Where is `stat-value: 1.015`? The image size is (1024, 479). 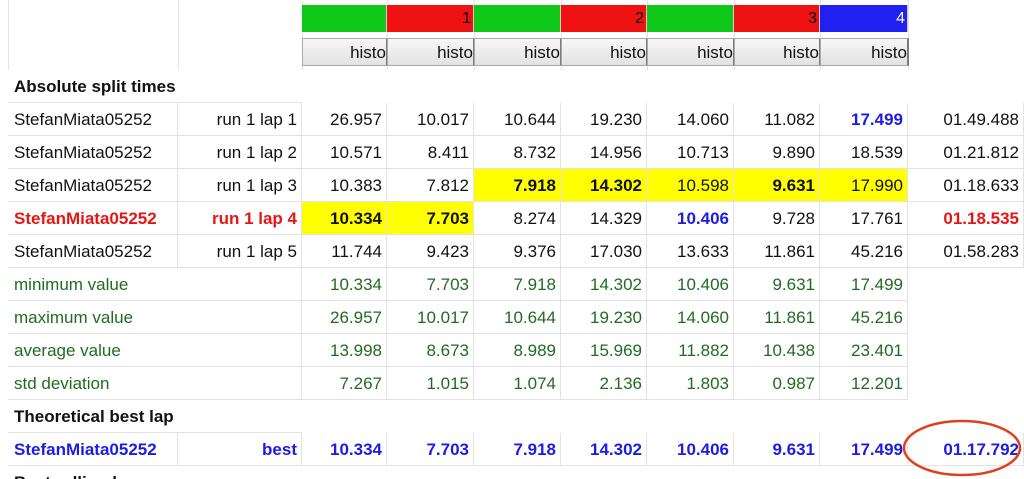 stat-value: 1.015 is located at coordinates (430, 383).